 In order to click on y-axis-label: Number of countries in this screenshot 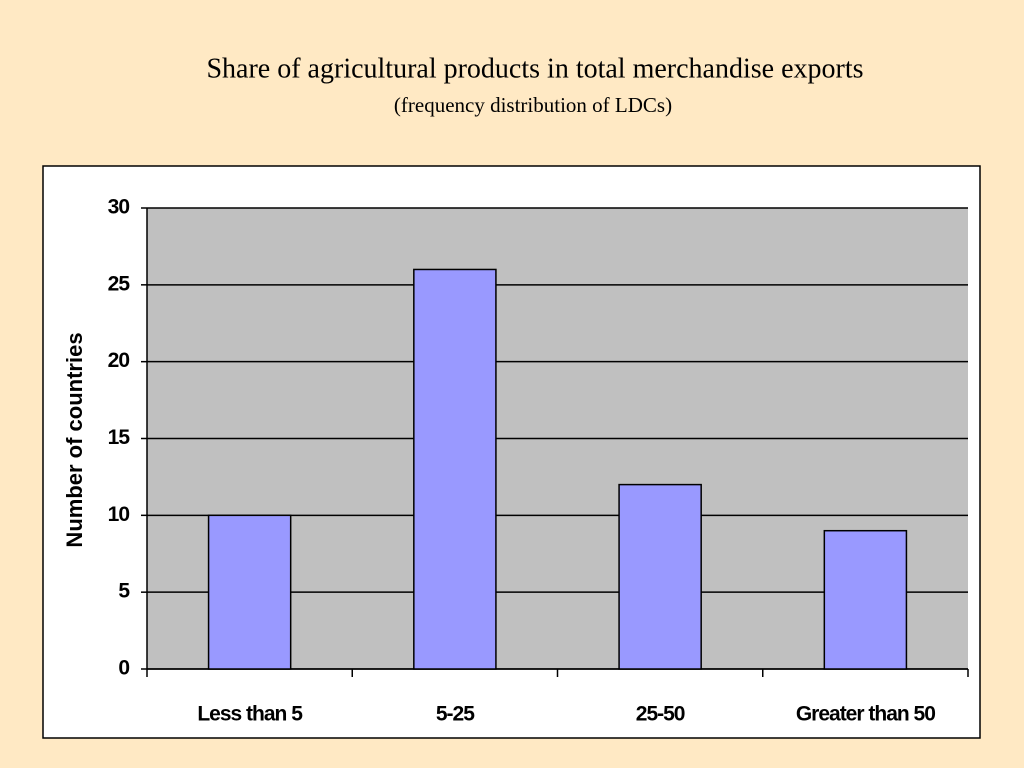, I will do `click(74, 439)`.